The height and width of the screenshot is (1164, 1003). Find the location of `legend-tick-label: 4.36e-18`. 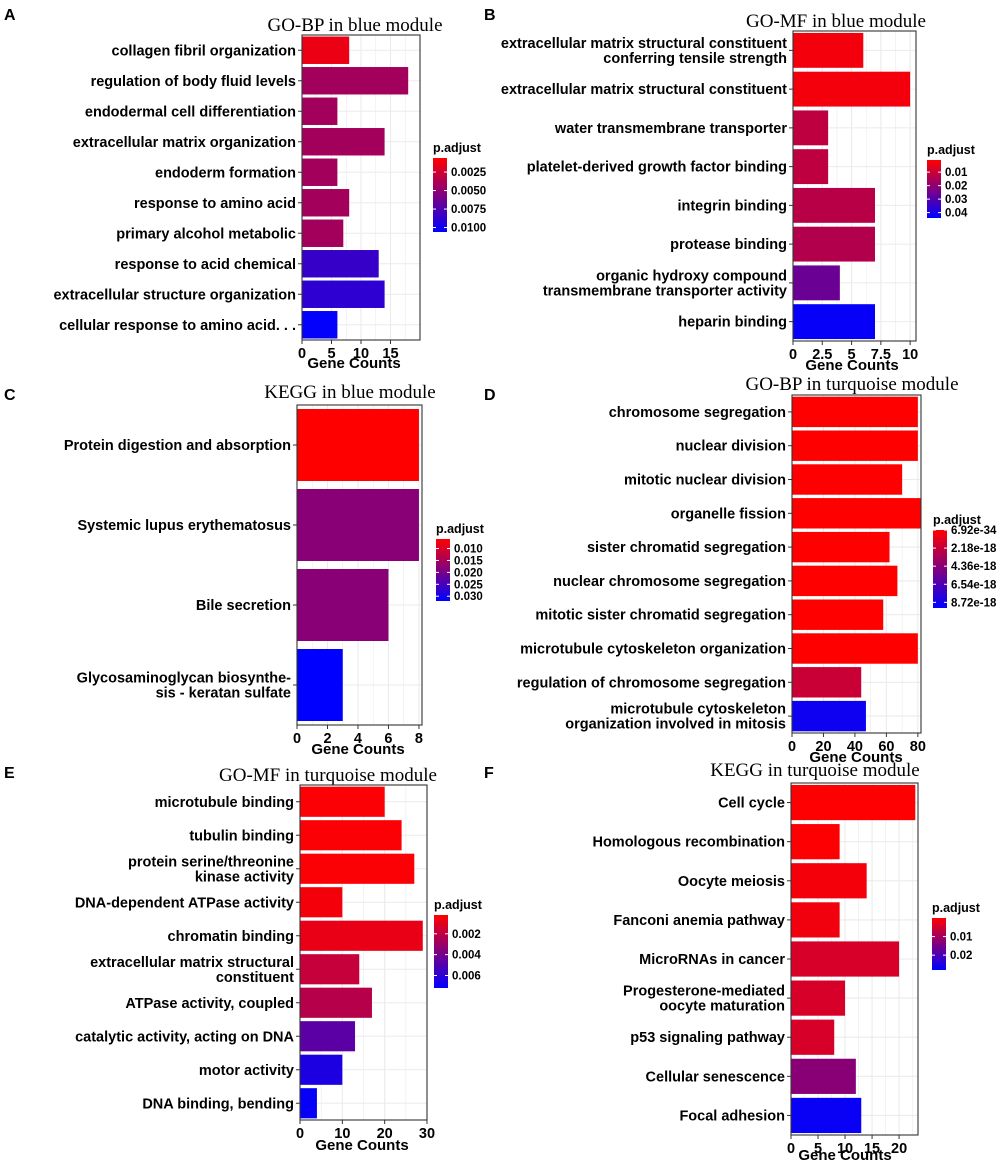

legend-tick-label: 4.36e-18 is located at coordinates (974, 567).